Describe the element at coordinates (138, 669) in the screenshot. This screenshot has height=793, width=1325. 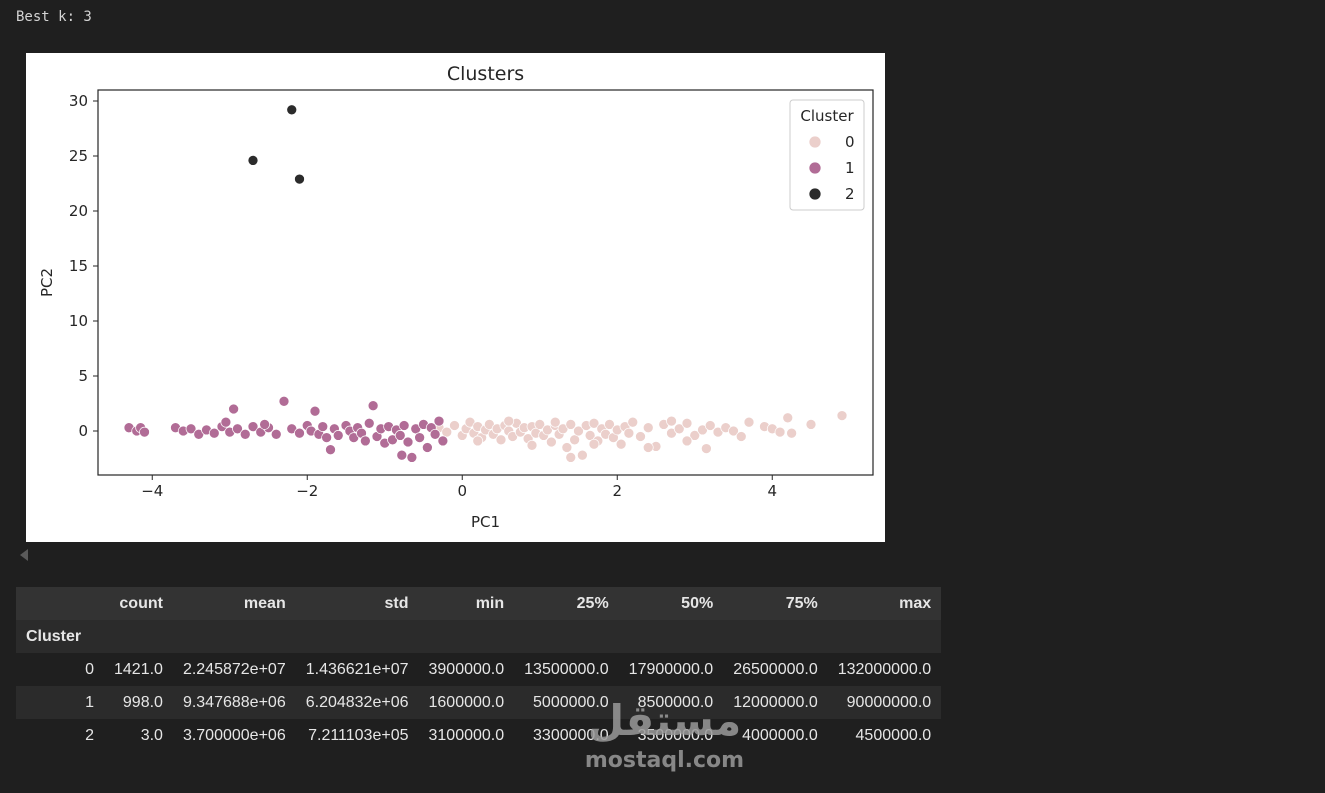
I see `table-cell: 1421.0` at that location.